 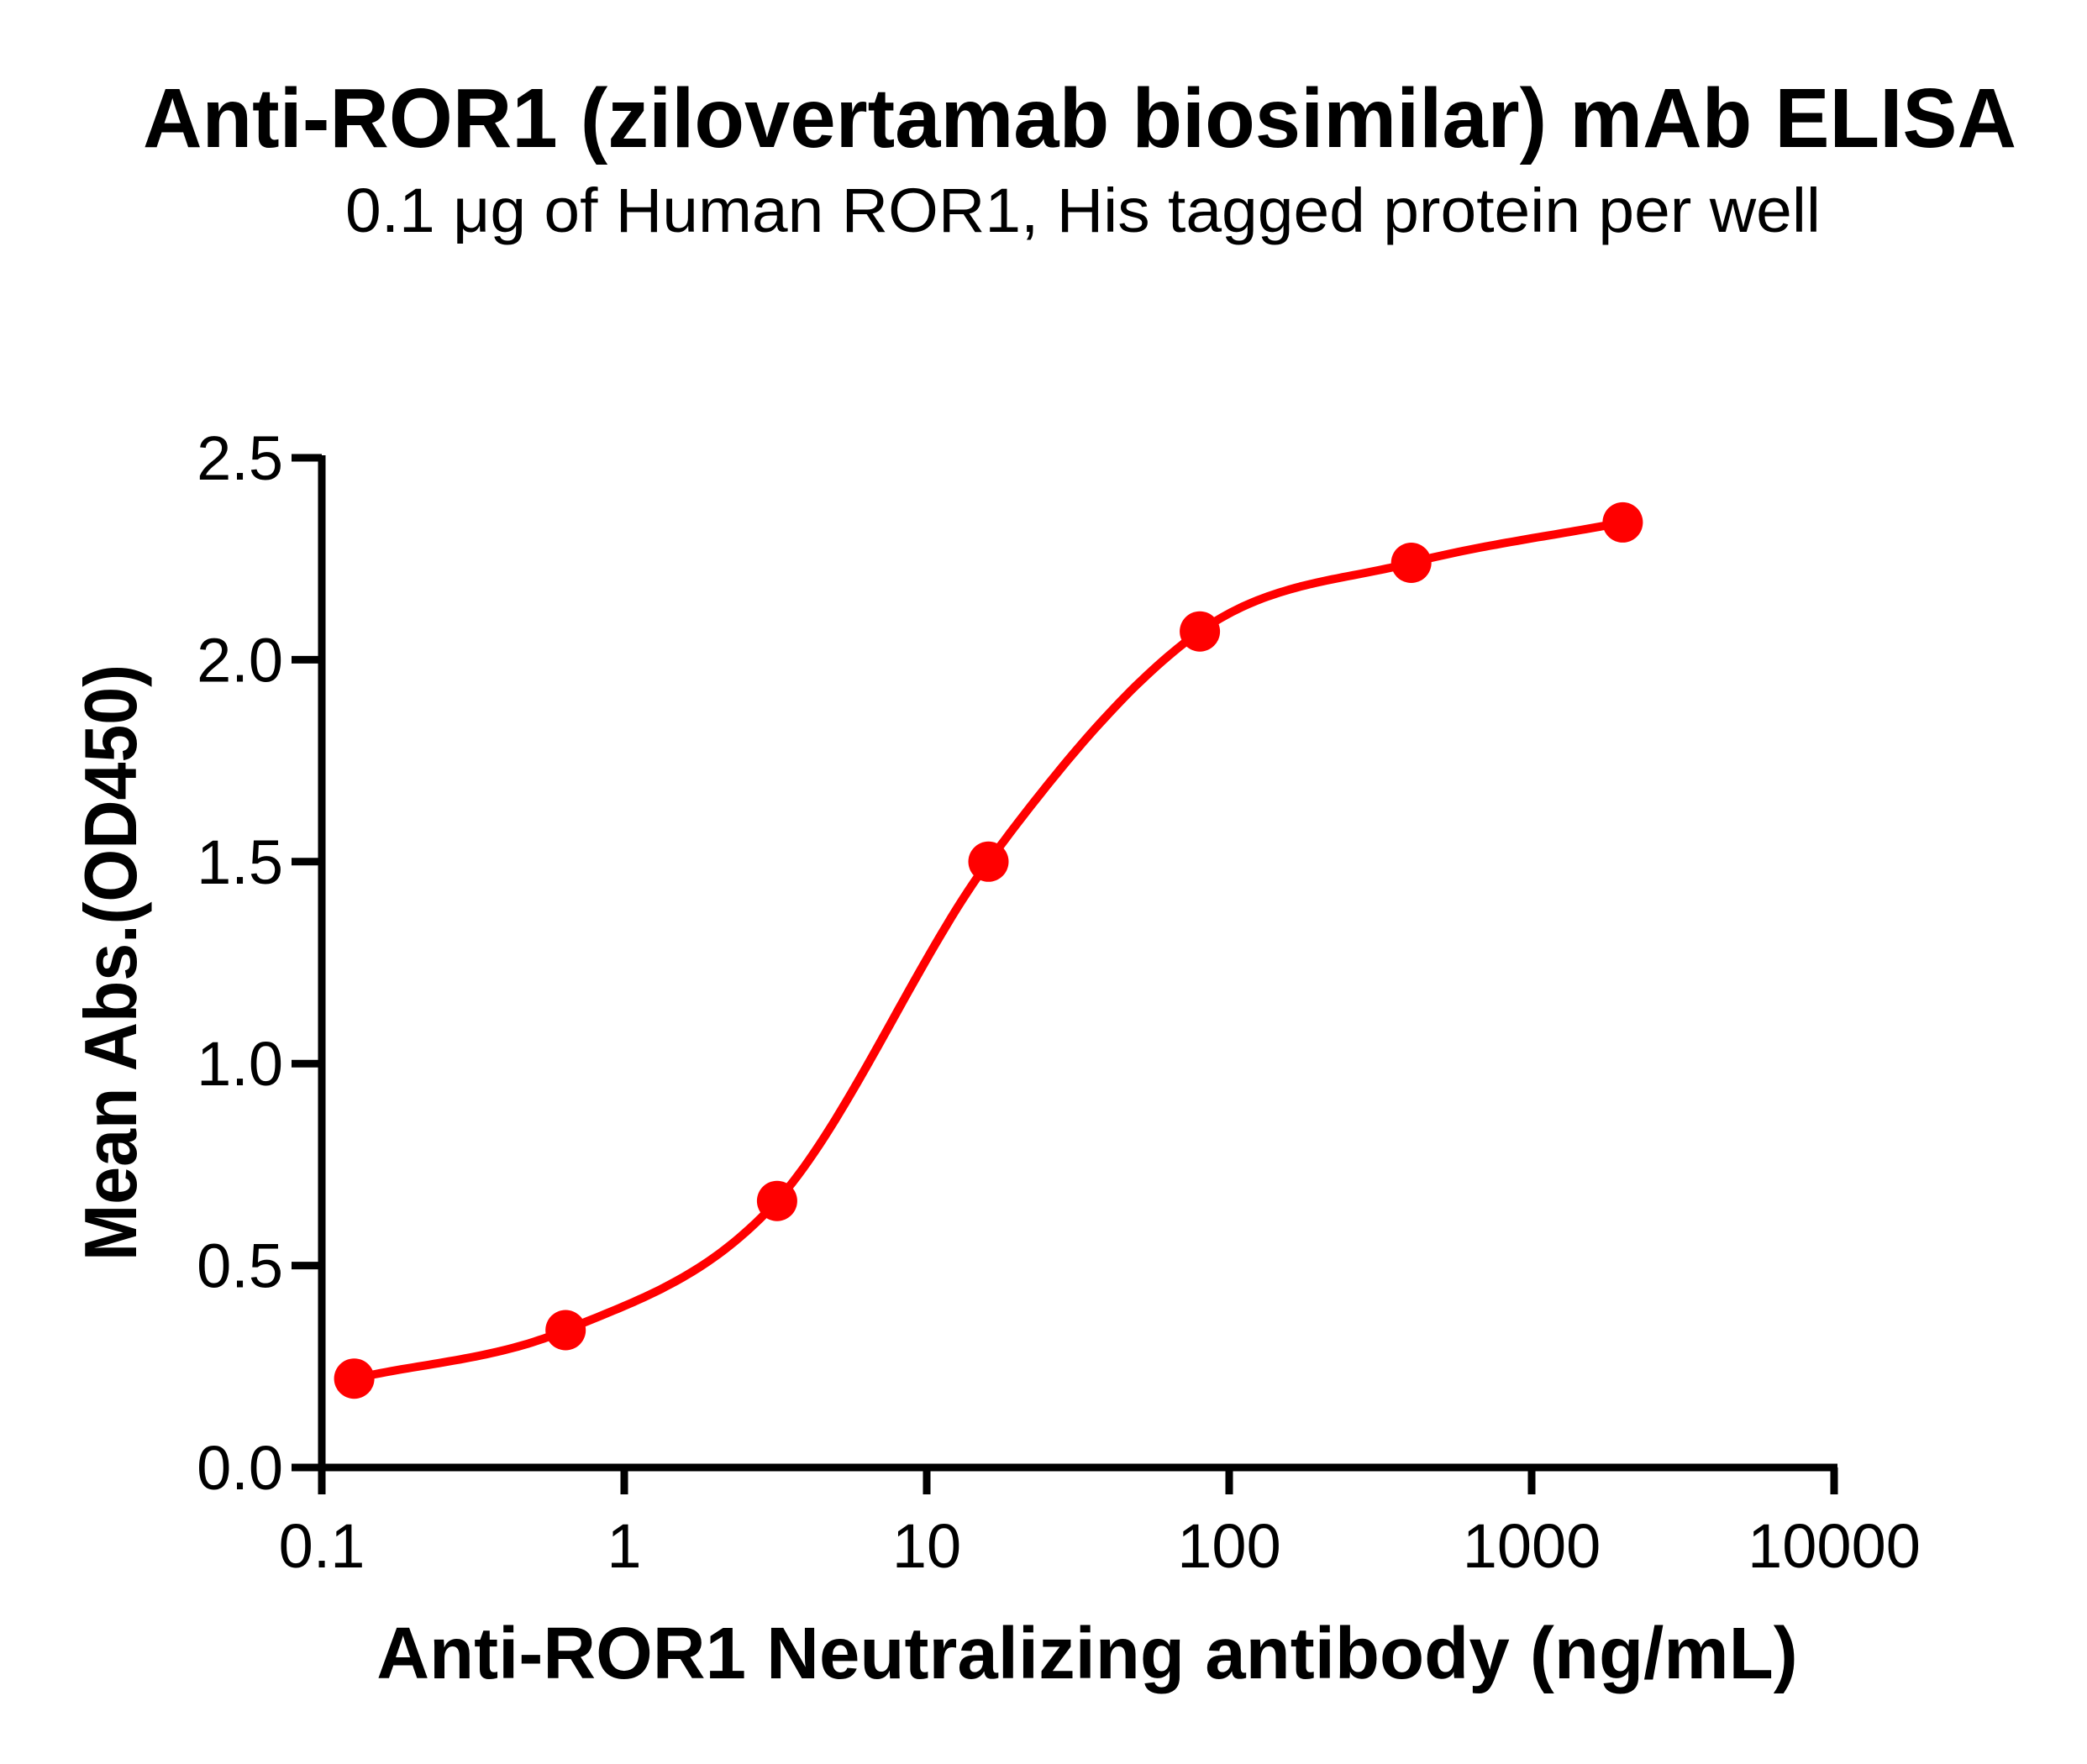 What do you see at coordinates (110, 962) in the screenshot?
I see `y-axis-title: Mean Abs.(OD450)` at bounding box center [110, 962].